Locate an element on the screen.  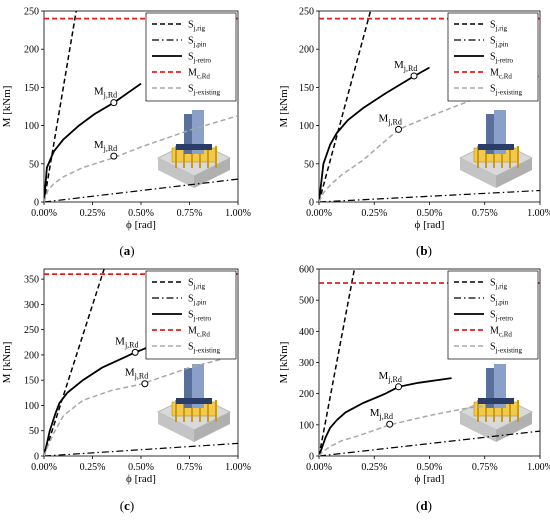
y-tick-label: 500 is located at coordinates (306, 301).